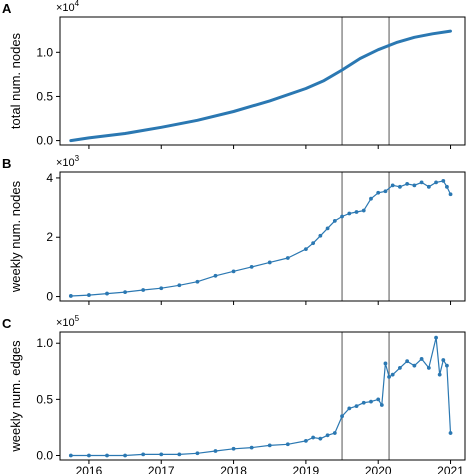 The image size is (474, 474). What do you see at coordinates (77, 318) in the screenshot?
I see `y-multiplier-exponent: 5` at bounding box center [77, 318].